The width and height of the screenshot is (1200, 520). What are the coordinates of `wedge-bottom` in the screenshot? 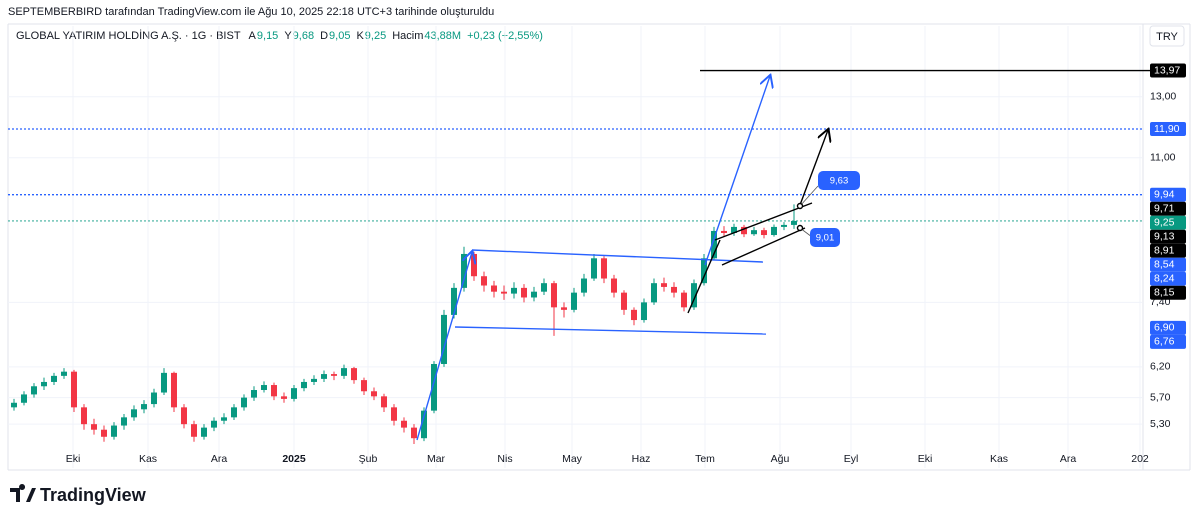 It's located at (763, 246).